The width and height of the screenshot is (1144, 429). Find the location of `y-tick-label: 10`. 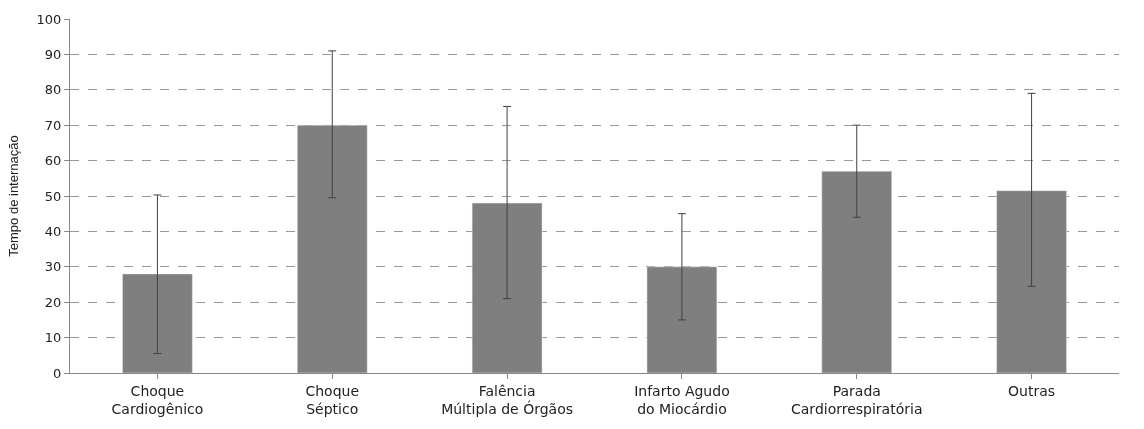

y-tick-label: 10 is located at coordinates (53, 338).